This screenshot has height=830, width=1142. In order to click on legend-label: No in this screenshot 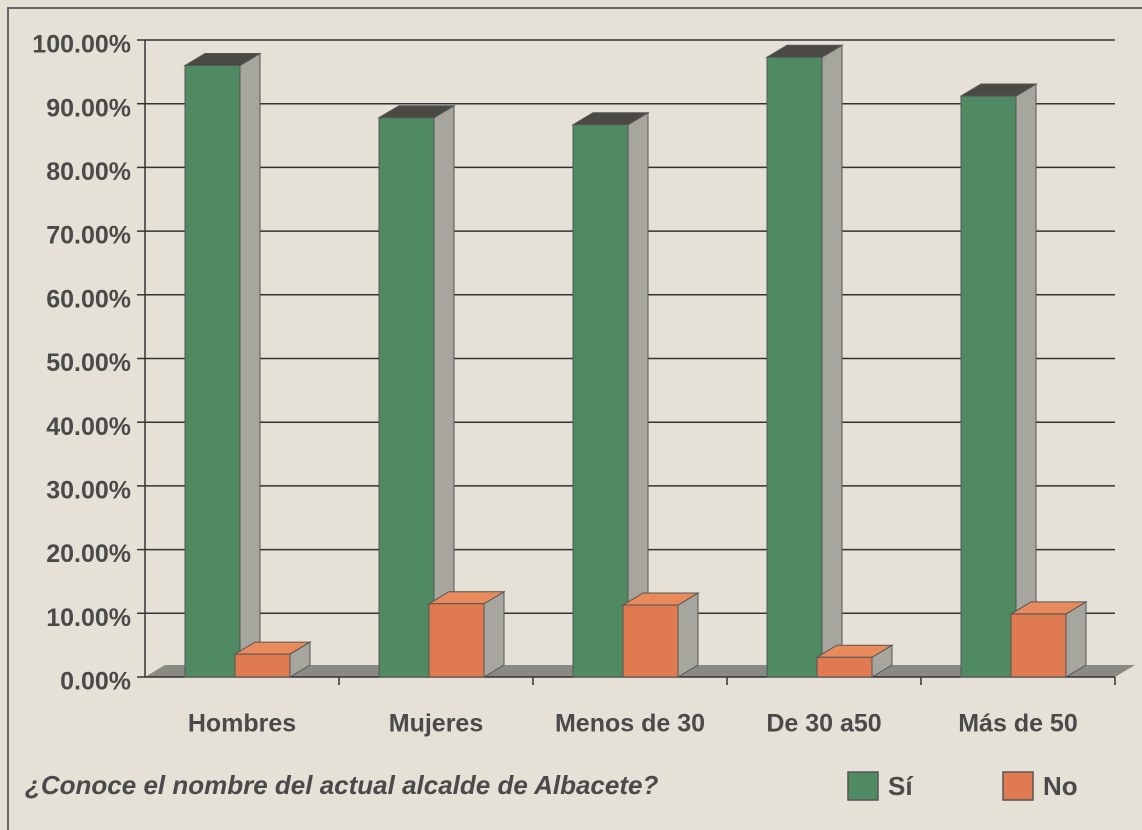, I will do `click(1060, 786)`.